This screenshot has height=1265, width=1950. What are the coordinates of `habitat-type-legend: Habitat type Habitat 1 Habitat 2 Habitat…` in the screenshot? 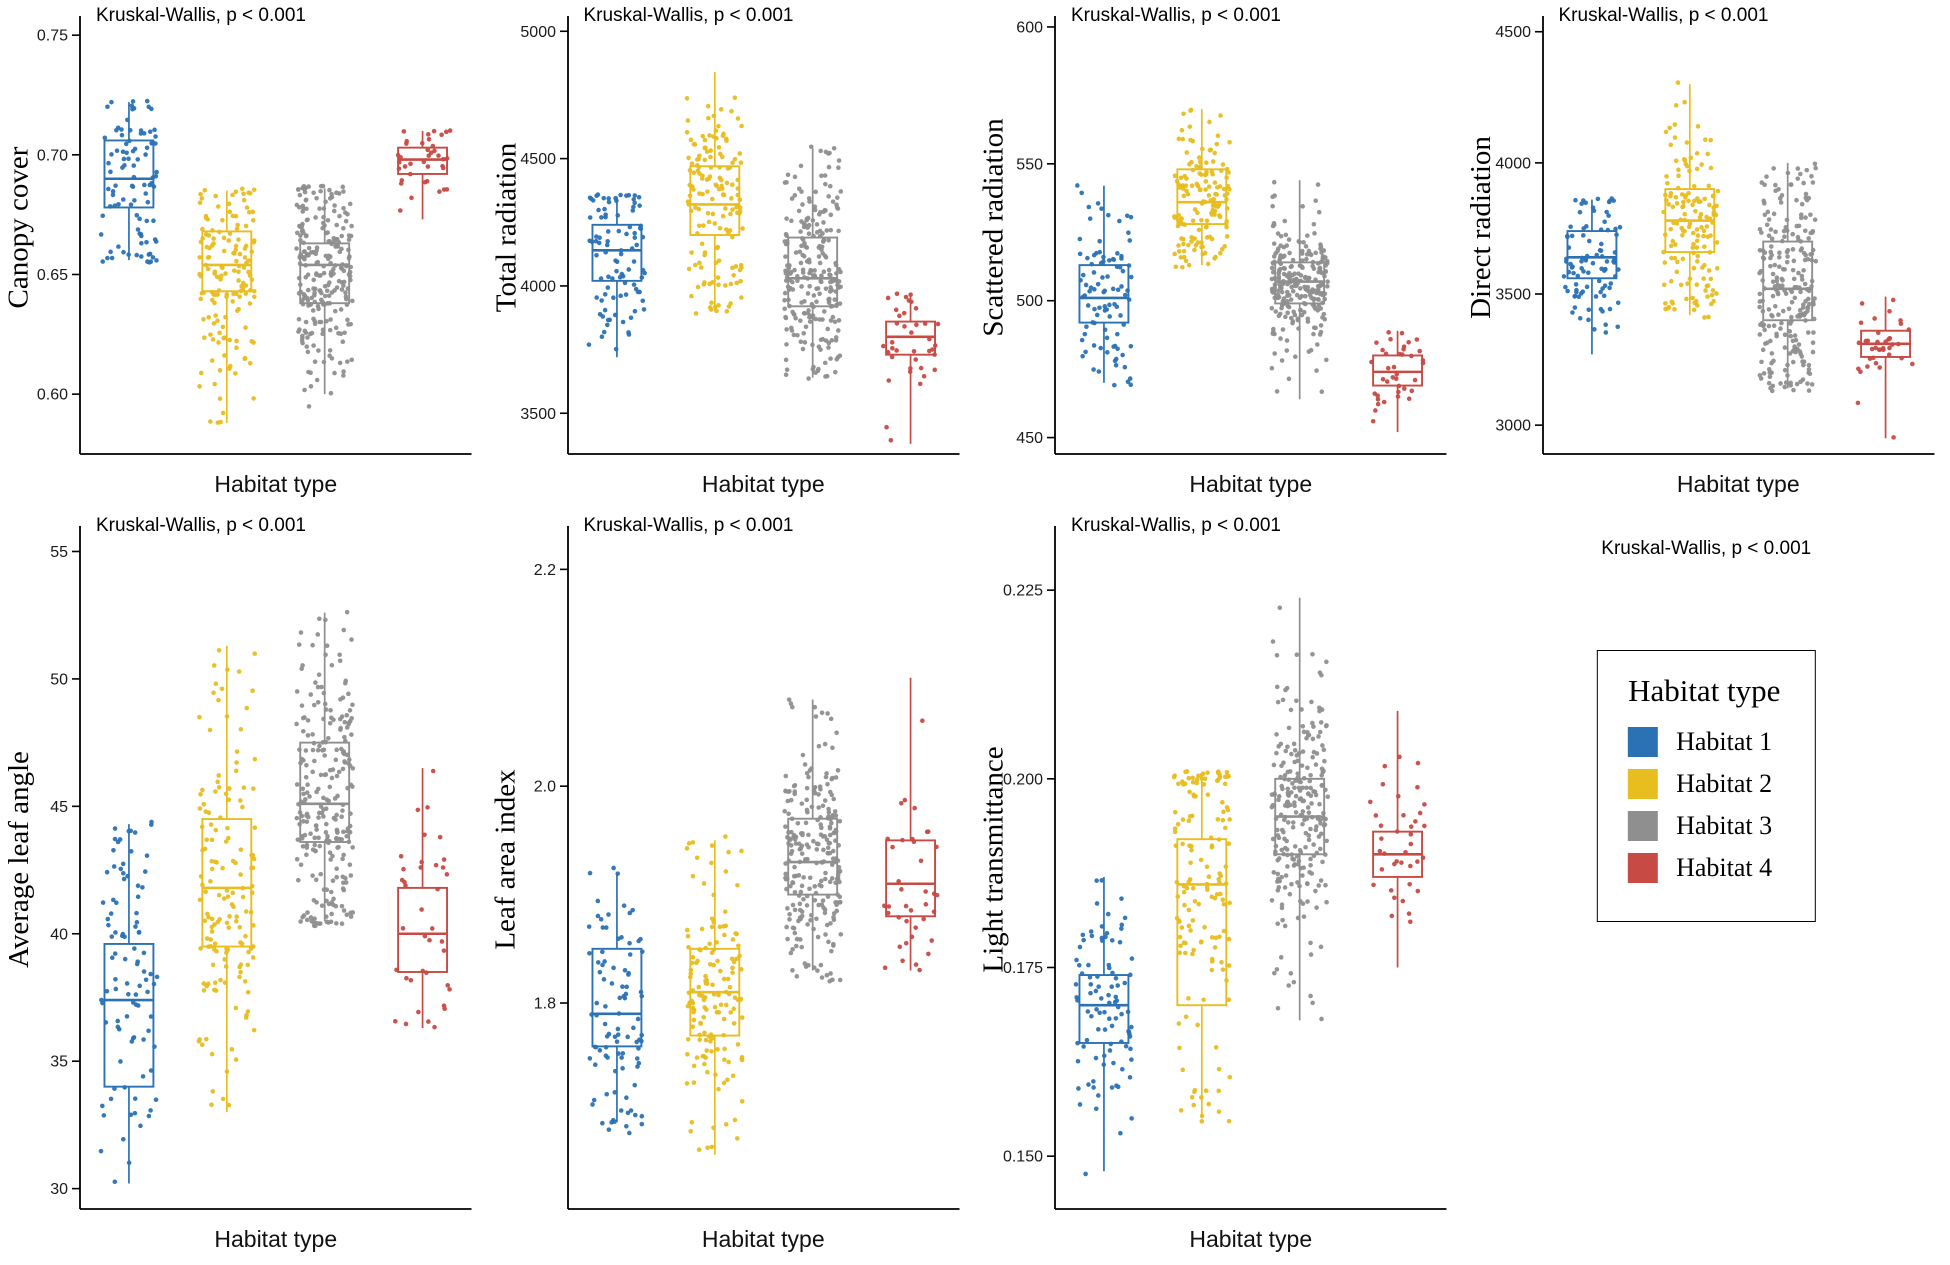 It's located at (1706, 786).